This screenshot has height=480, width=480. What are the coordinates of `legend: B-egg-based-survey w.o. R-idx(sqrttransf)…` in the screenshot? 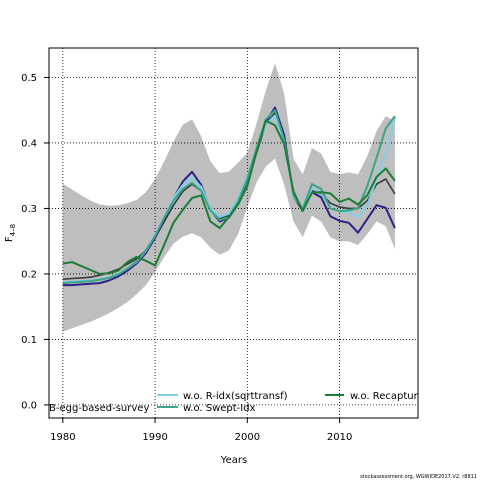 It's located at (234, 402).